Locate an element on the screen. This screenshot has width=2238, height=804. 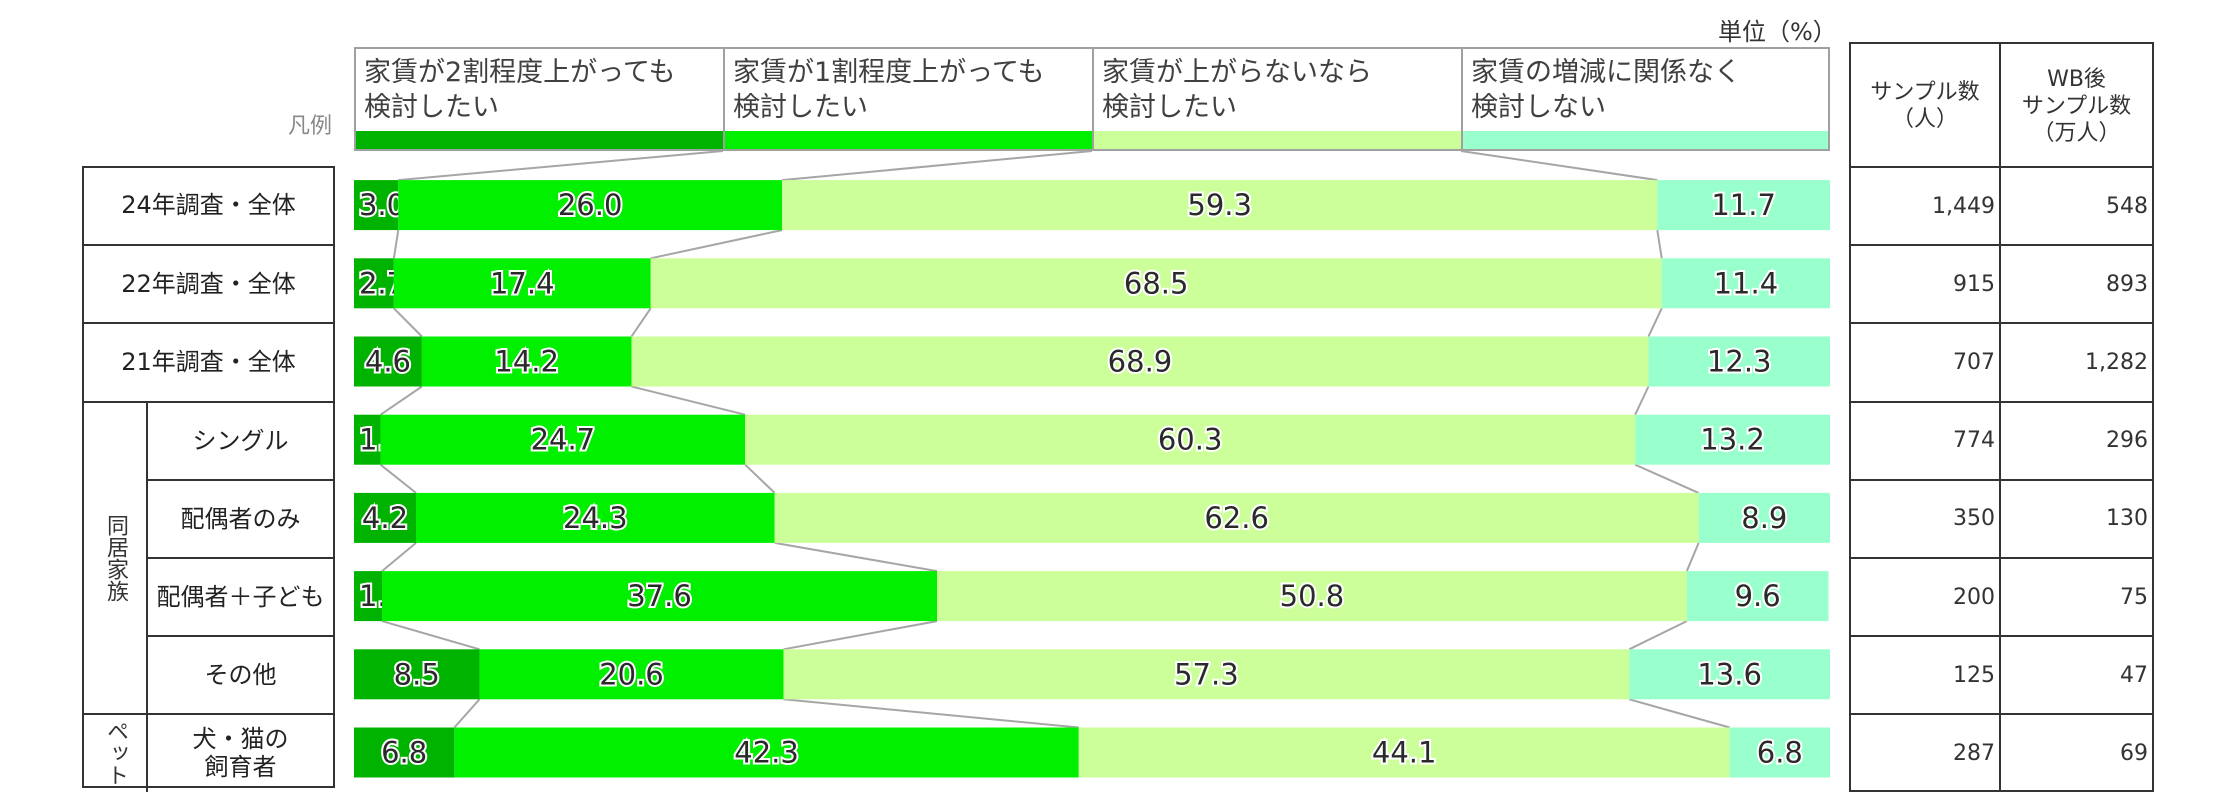
data-label: 42.3 is located at coordinates (766, 753).